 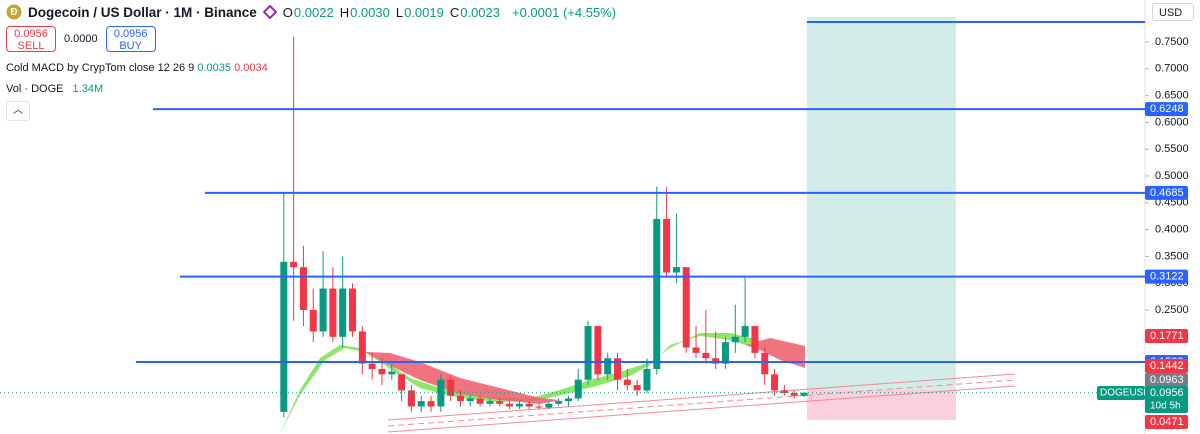 What do you see at coordinates (881, 405) in the screenshot?
I see `position-loss-zone` at bounding box center [881, 405].